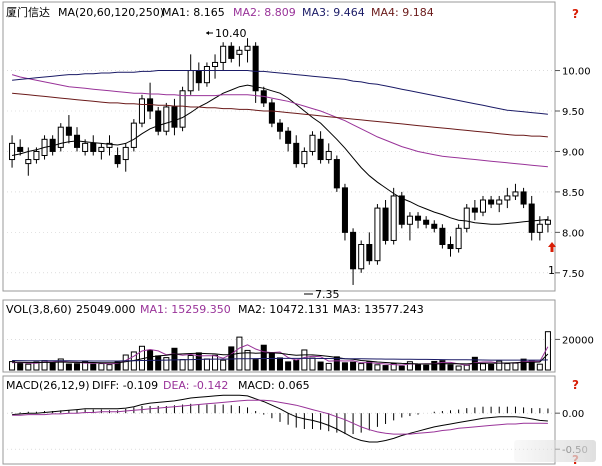  Describe the element at coordinates (575, 385) in the screenshot. I see `help-icon-volume: ?` at that location.